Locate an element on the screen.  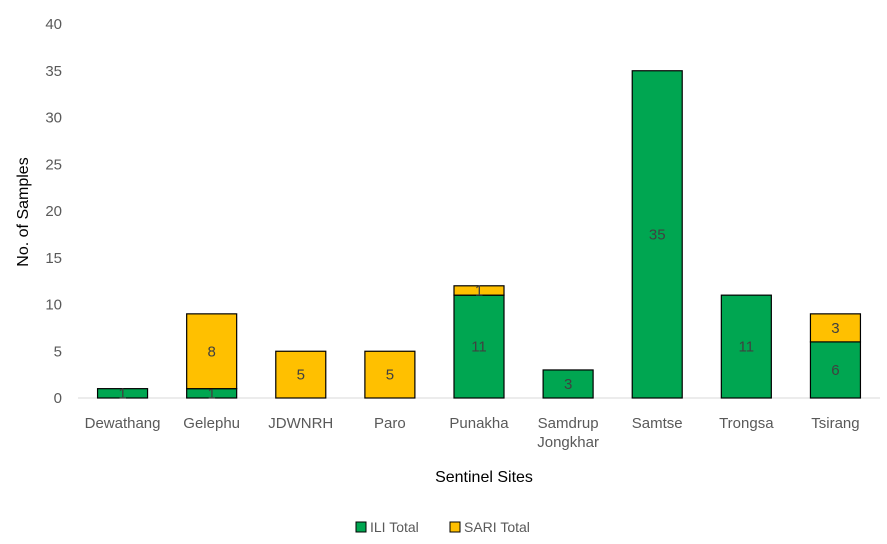
legend-label: ILI Total is located at coordinates (394, 527).